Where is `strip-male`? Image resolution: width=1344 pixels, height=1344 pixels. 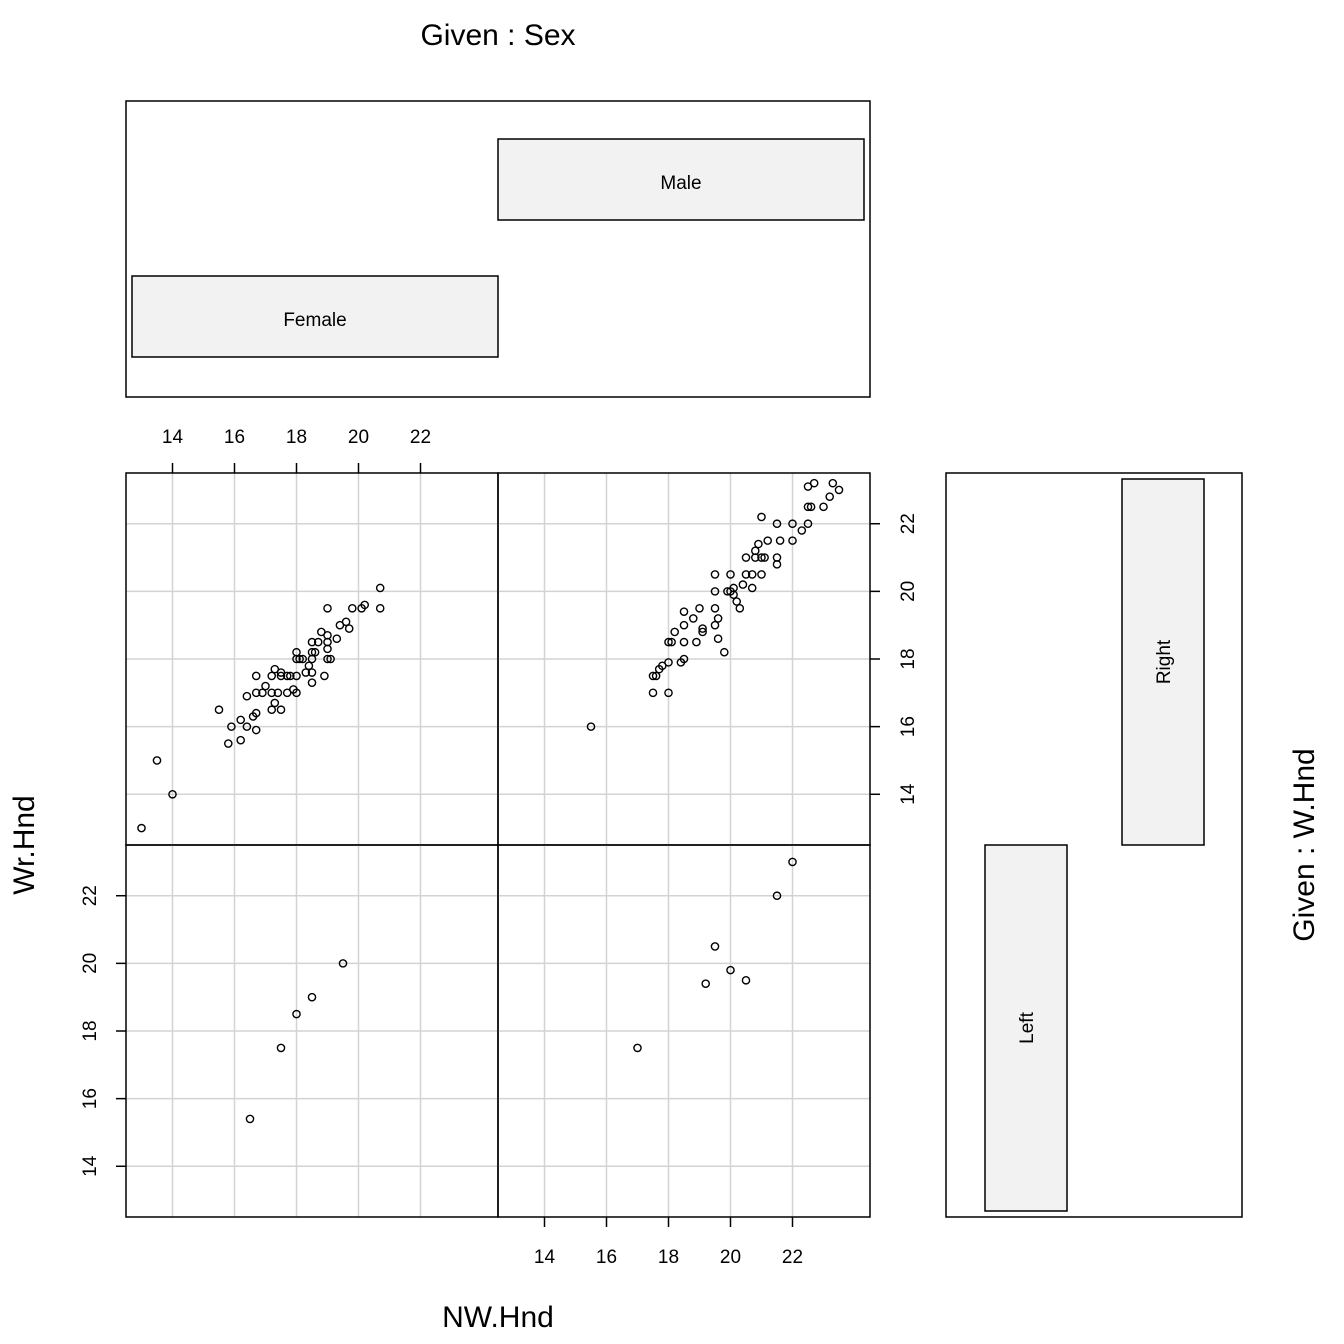 strip-male is located at coordinates (681, 179).